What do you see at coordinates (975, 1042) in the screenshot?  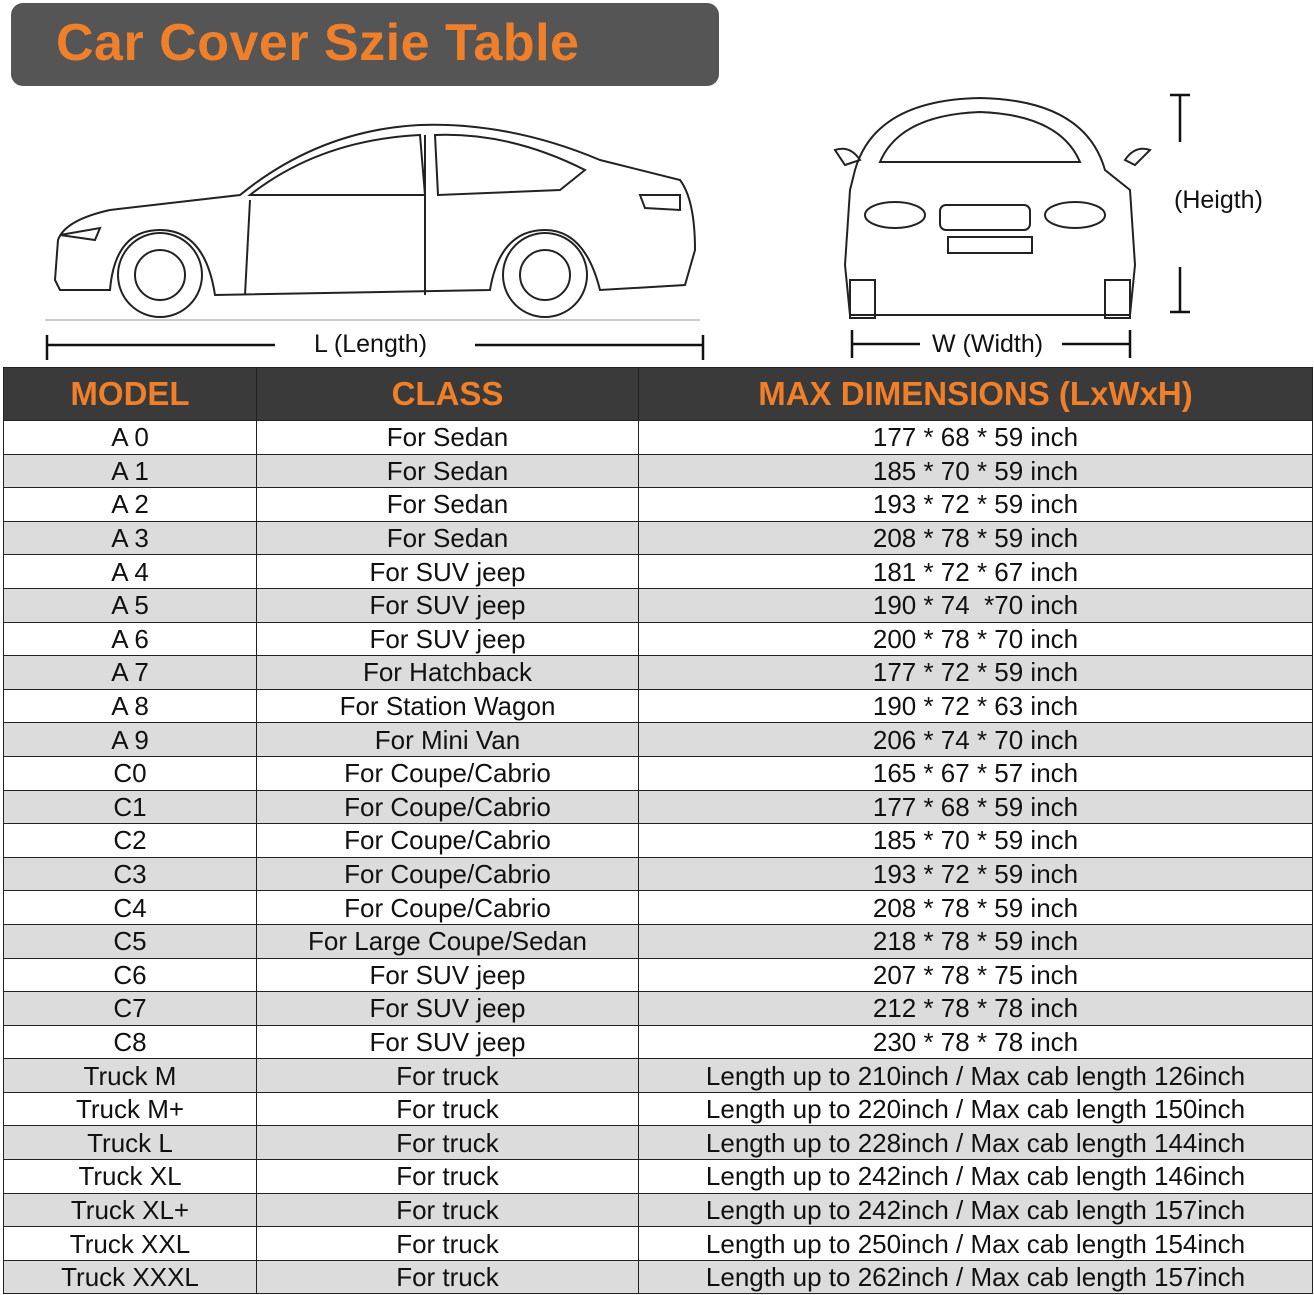 I see `dimensions-cell: 230 * 78 * 78 inch` at bounding box center [975, 1042].